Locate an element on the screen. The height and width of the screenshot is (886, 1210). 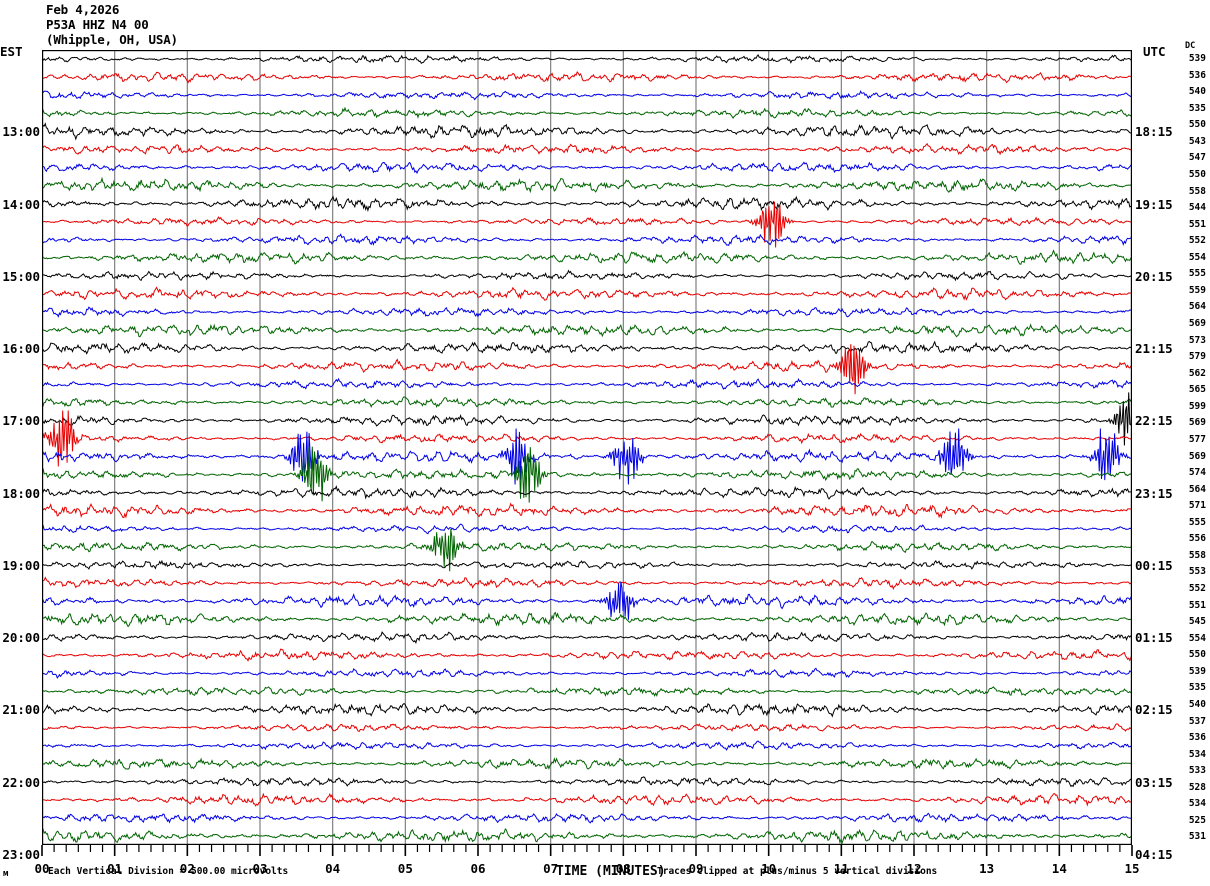
dc-value: 565 is located at coordinates (1197, 390).